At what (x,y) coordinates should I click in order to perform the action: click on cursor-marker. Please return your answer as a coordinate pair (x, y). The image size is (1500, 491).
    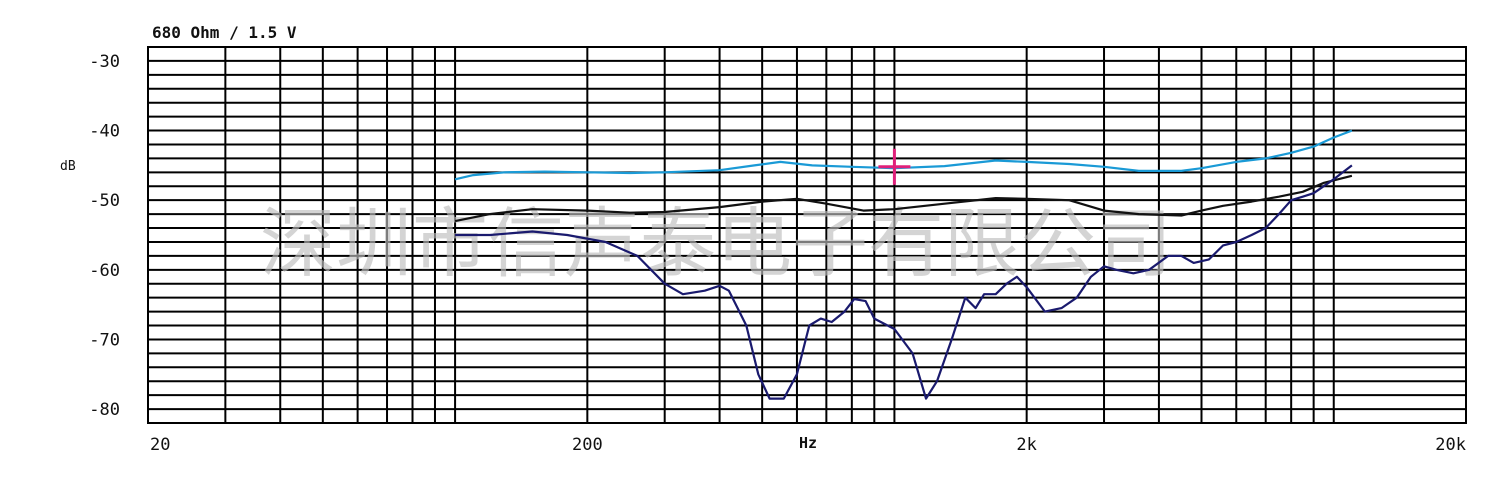
    Looking at the image, I should click on (894, 166).